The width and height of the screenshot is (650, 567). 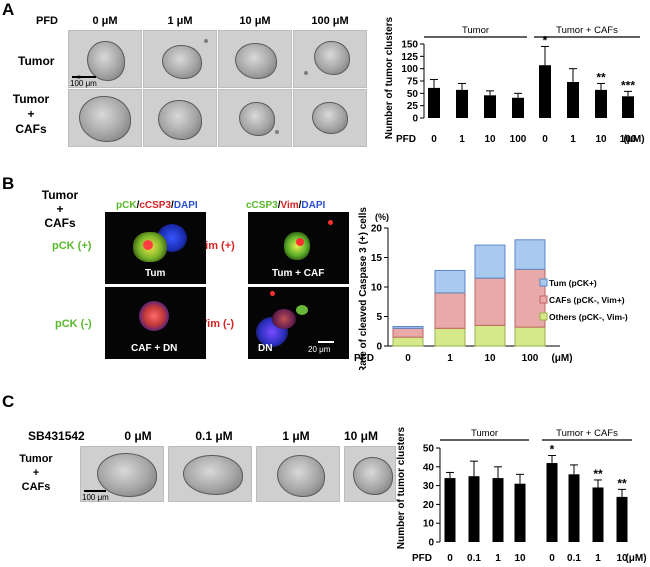 I want to click on ytick-label-C-3: 30, so click(x=429, y=486).